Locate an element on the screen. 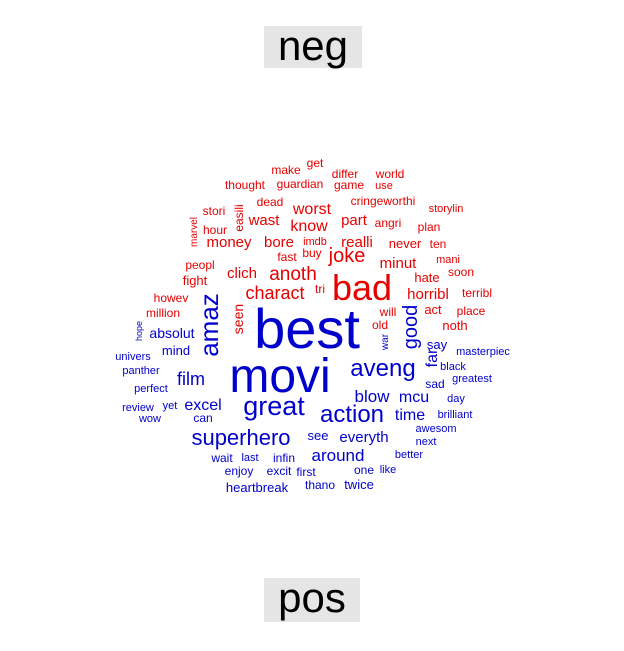 This screenshot has height=651, width=624. word-one: one is located at coordinates (364, 470).